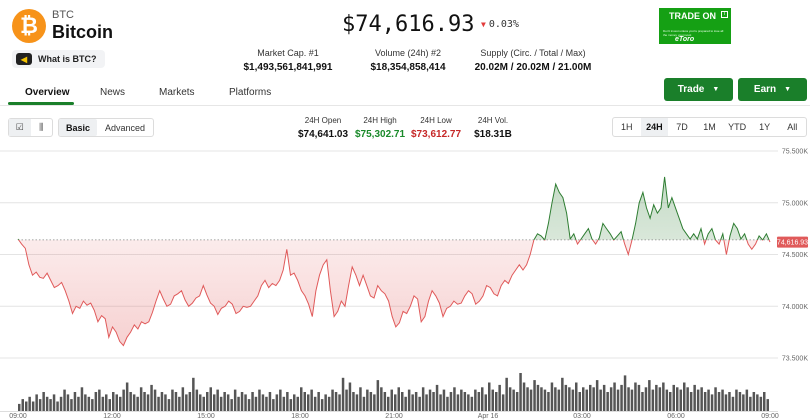 This screenshot has width=810, height=420. Describe the element at coordinates (112, 416) in the screenshot. I see `x-axis-label: 12:00` at that location.